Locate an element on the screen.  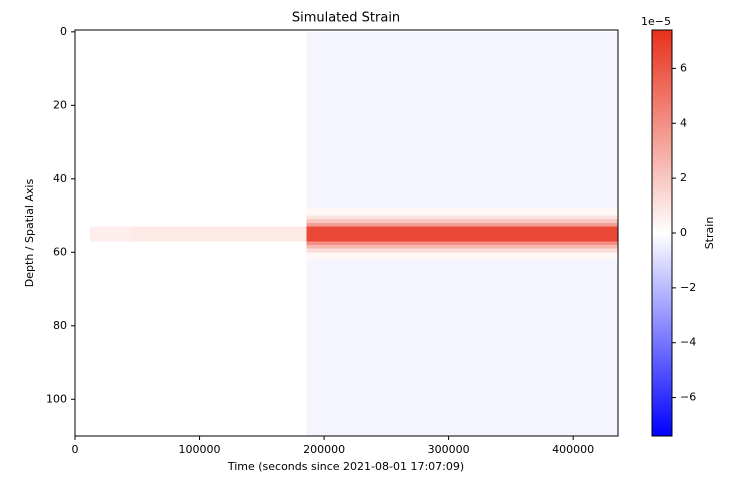
colorbar-tick-label: 4 is located at coordinates (683, 122).